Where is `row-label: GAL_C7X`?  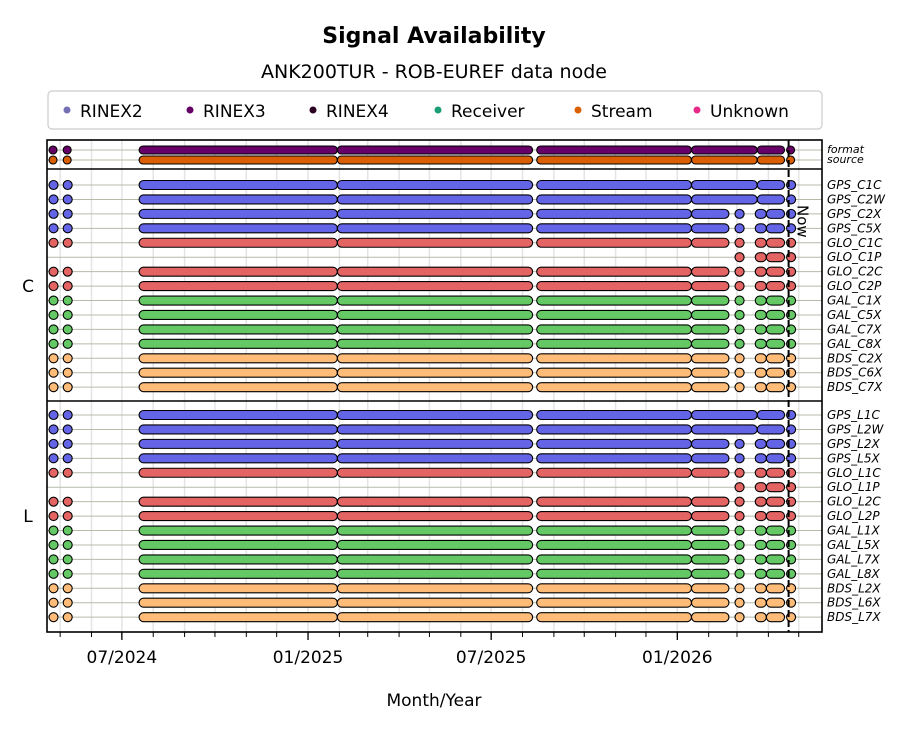 row-label: GAL_C7X is located at coordinates (854, 329).